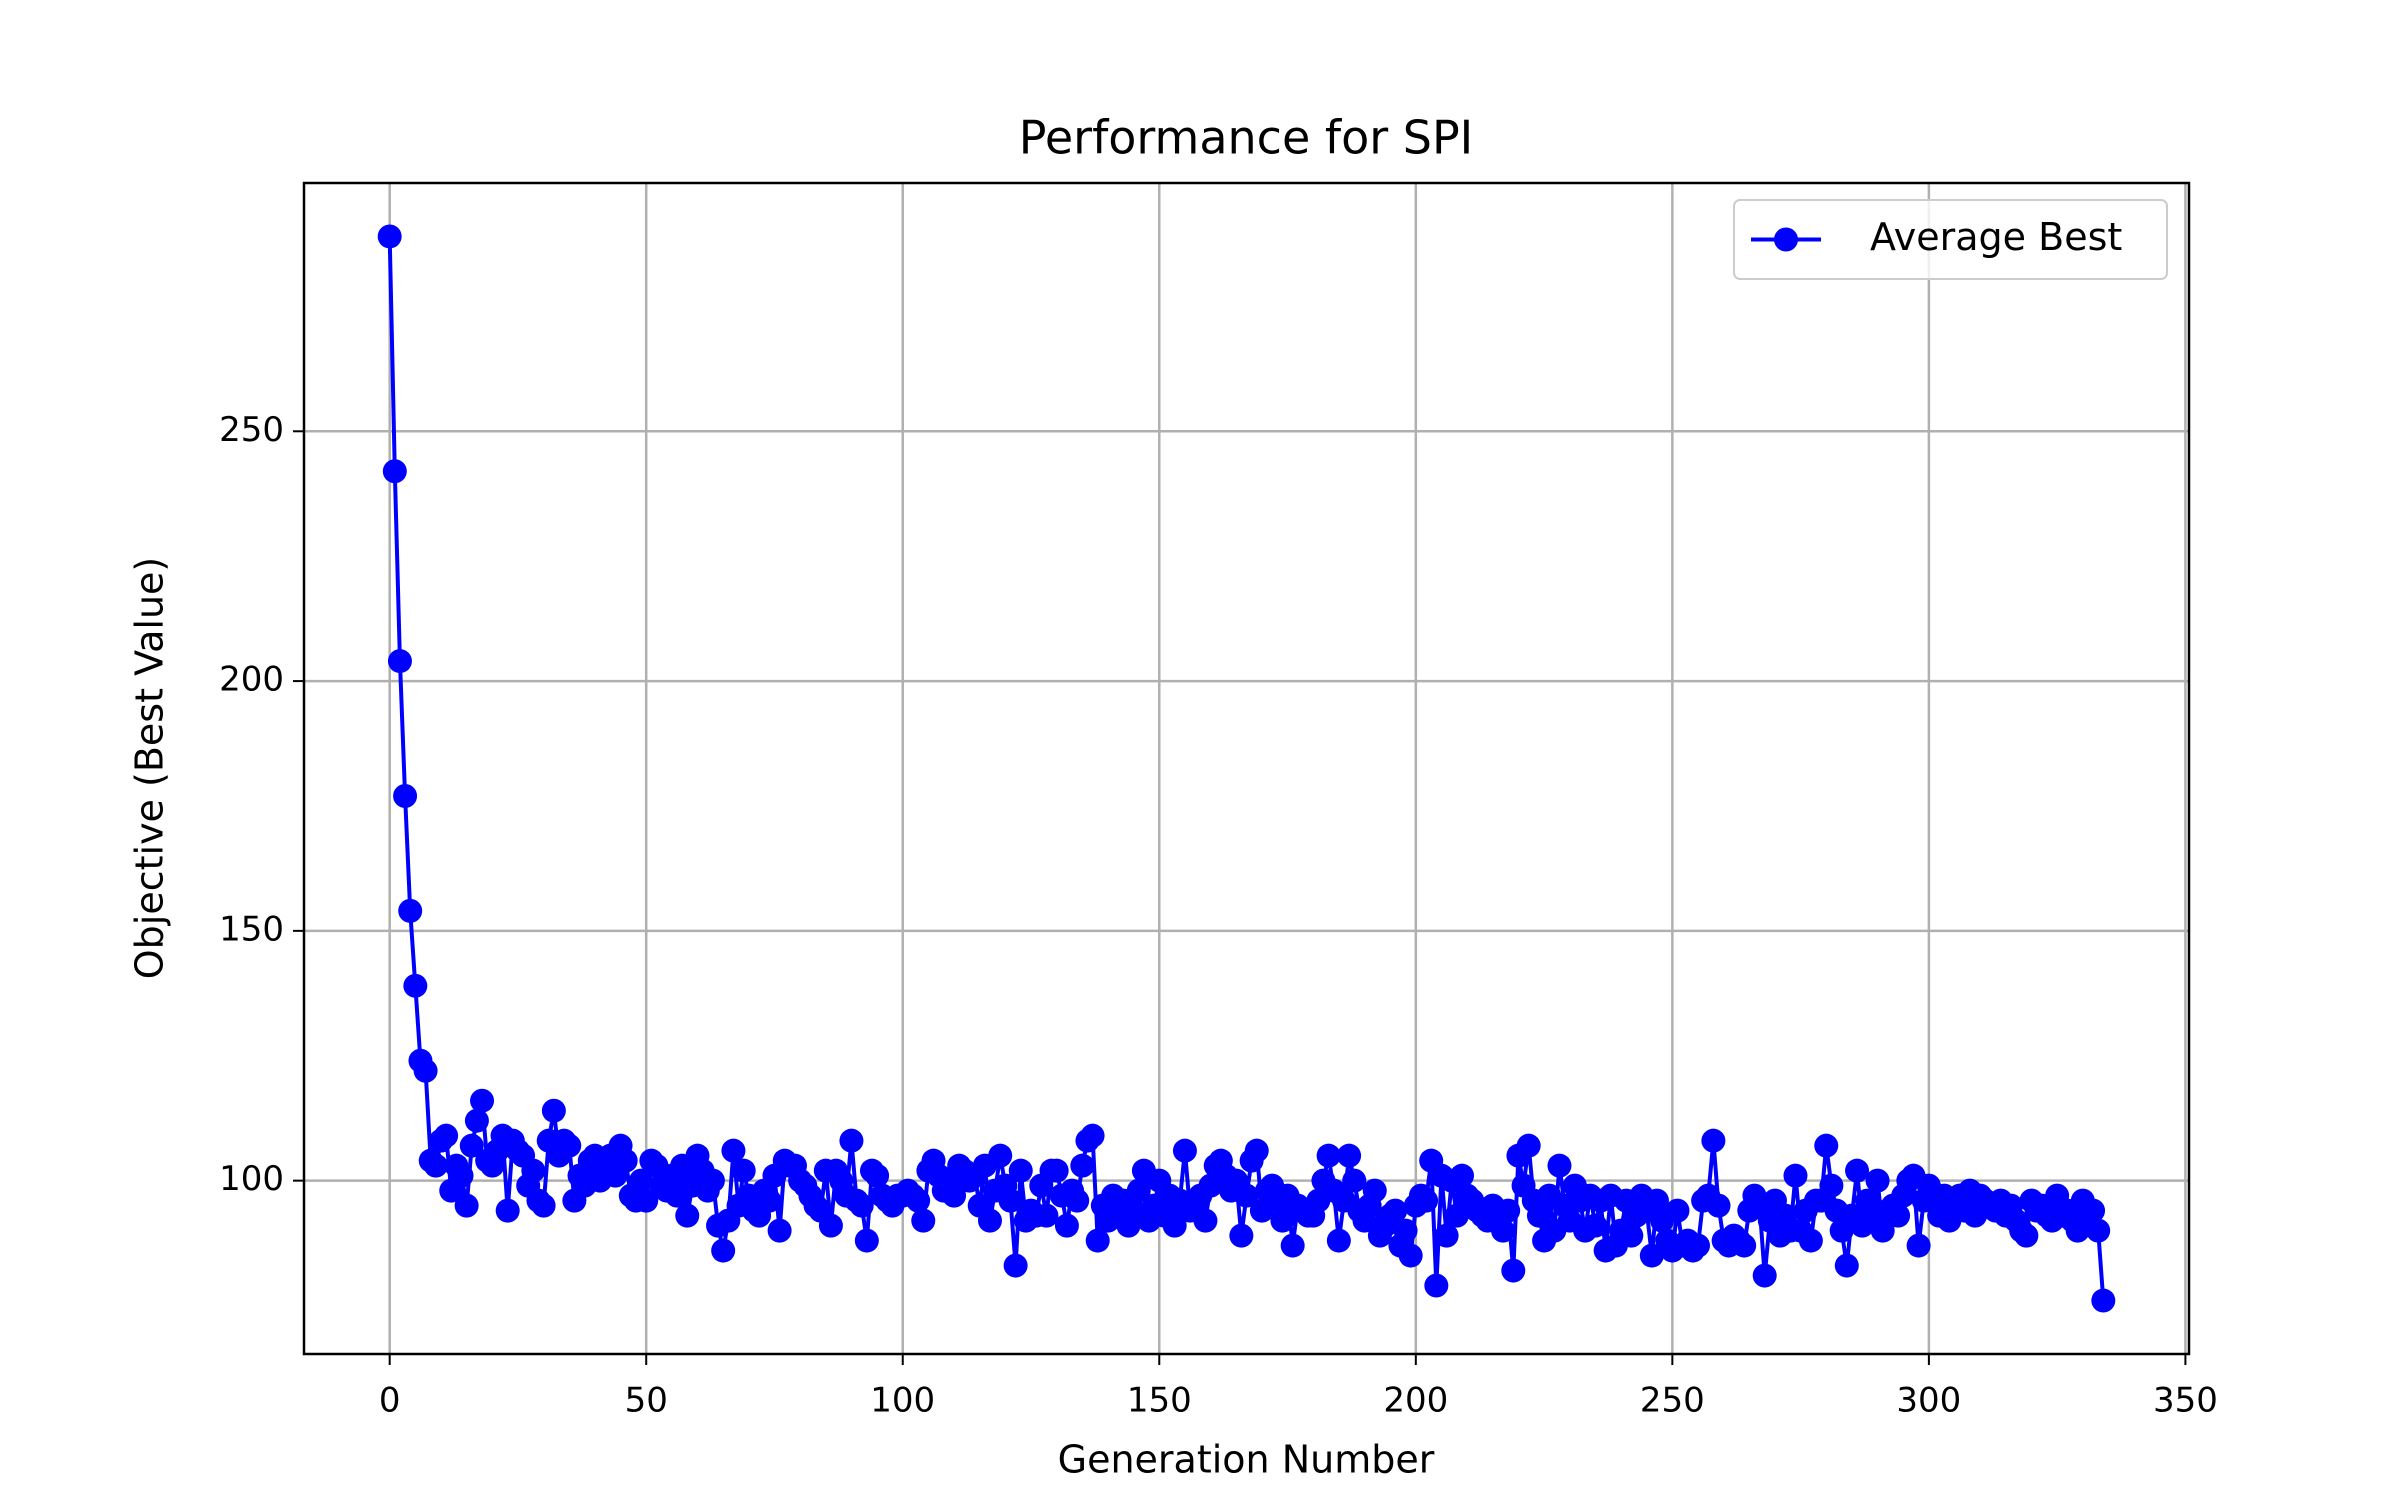 This screenshot has width=2400, height=1500. What do you see at coordinates (150, 768) in the screenshot?
I see `y-axis-label: Objective (Best Value)` at bounding box center [150, 768].